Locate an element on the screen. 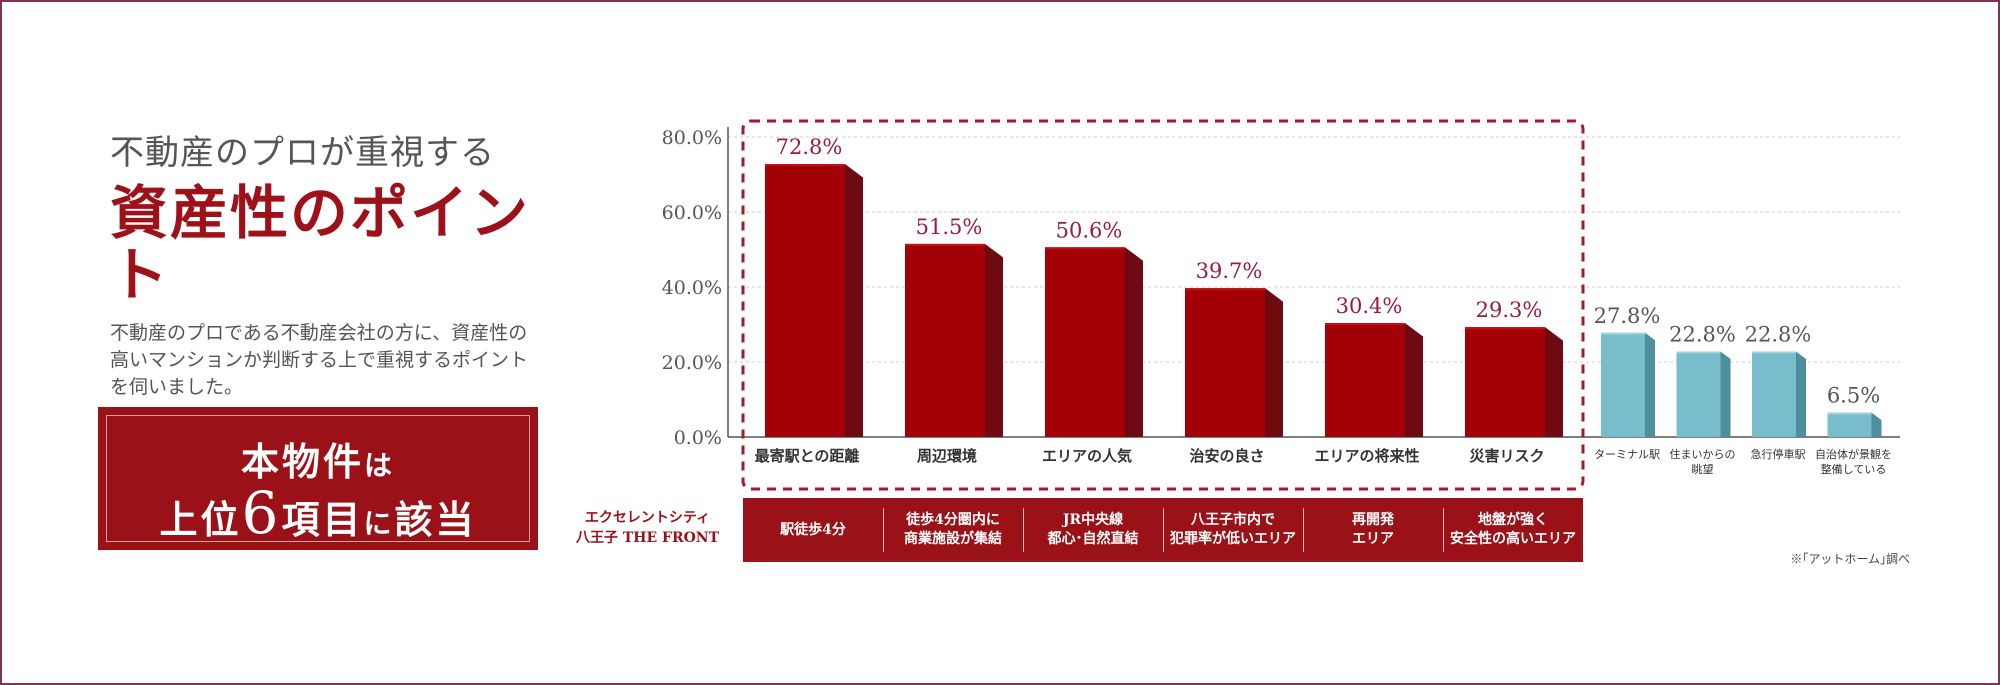  feature-cell: 徒歩4分圏内に 商業施設が集結 is located at coordinates (953, 530).